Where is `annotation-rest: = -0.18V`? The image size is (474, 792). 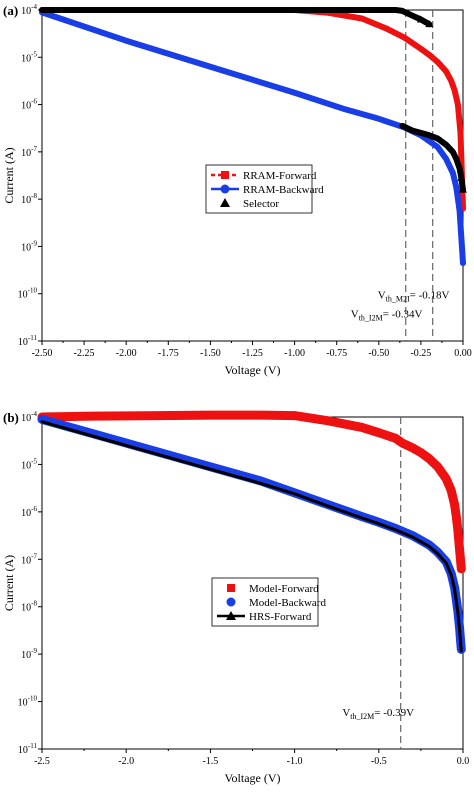
annotation-rest: = -0.18V is located at coordinates (430, 295).